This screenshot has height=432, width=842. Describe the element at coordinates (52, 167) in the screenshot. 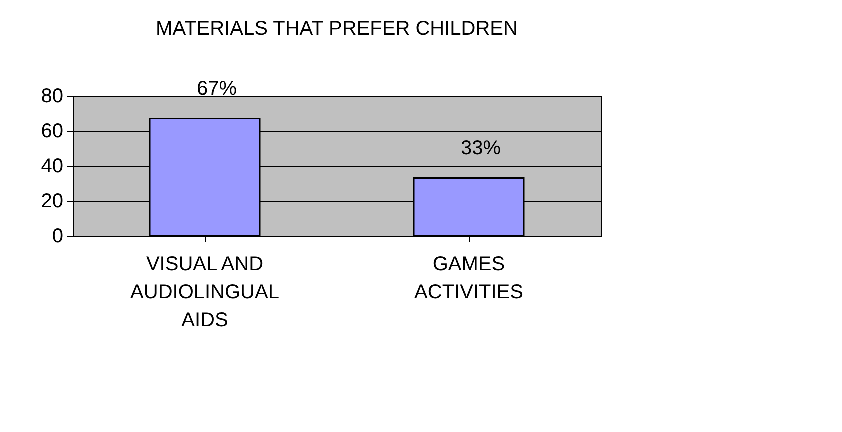

I see `y-tick-label: 40` at that location.